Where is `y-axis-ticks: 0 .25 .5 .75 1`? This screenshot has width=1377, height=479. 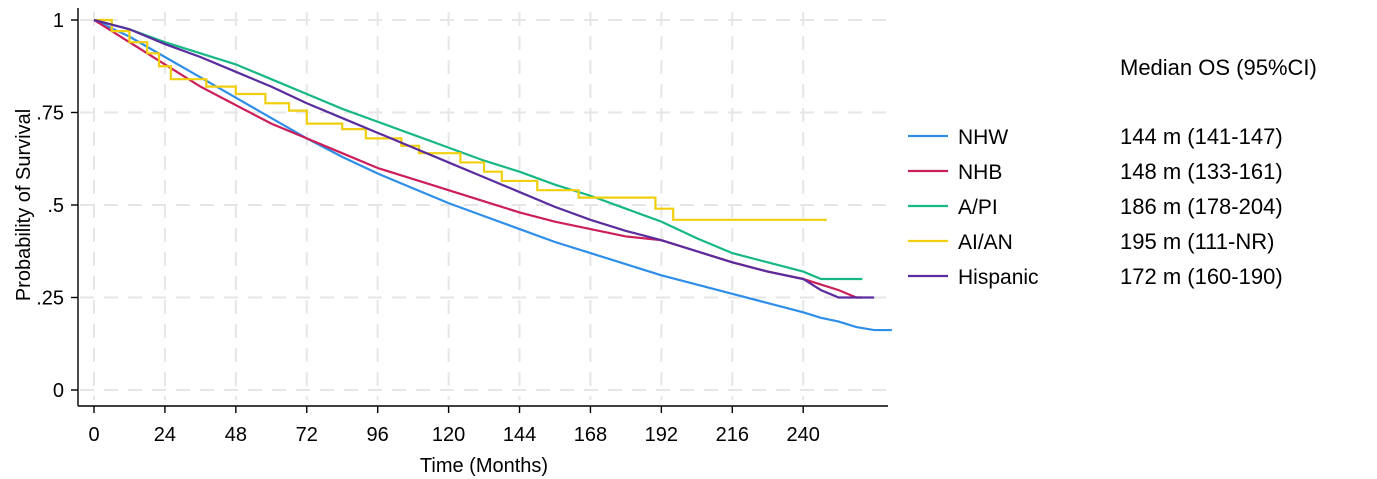 y-axis-ticks: 0 .25 .5 .75 1 is located at coordinates (57, 206).